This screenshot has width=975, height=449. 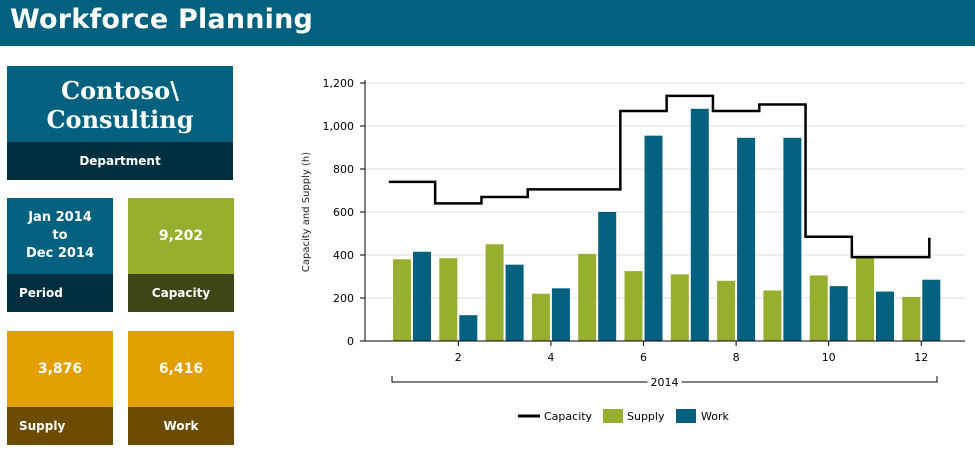 I want to click on x-tick-label: 8, so click(x=736, y=357).